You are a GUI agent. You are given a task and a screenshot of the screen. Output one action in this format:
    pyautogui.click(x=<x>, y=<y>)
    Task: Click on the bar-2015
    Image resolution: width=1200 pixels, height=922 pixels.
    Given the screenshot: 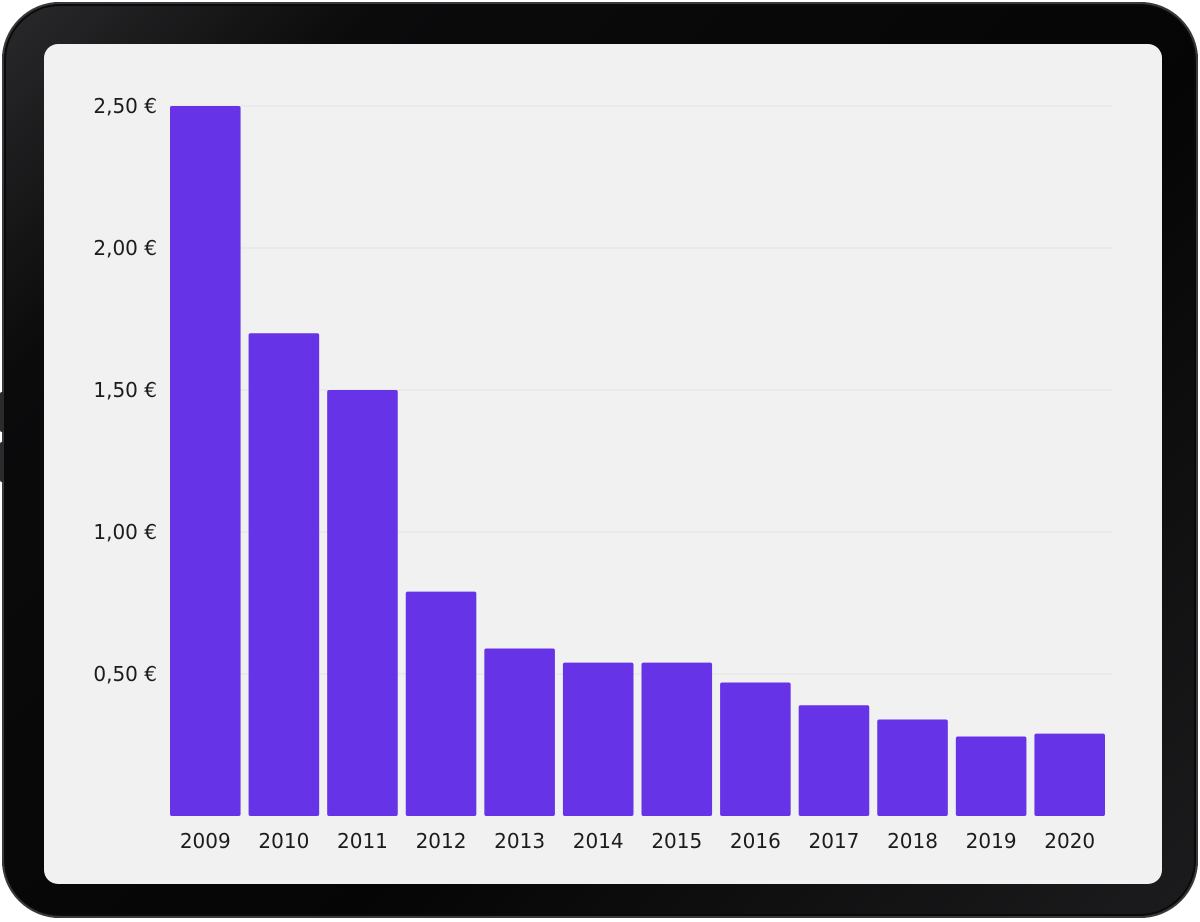 What is the action you would take?
    pyautogui.click(x=677, y=739)
    